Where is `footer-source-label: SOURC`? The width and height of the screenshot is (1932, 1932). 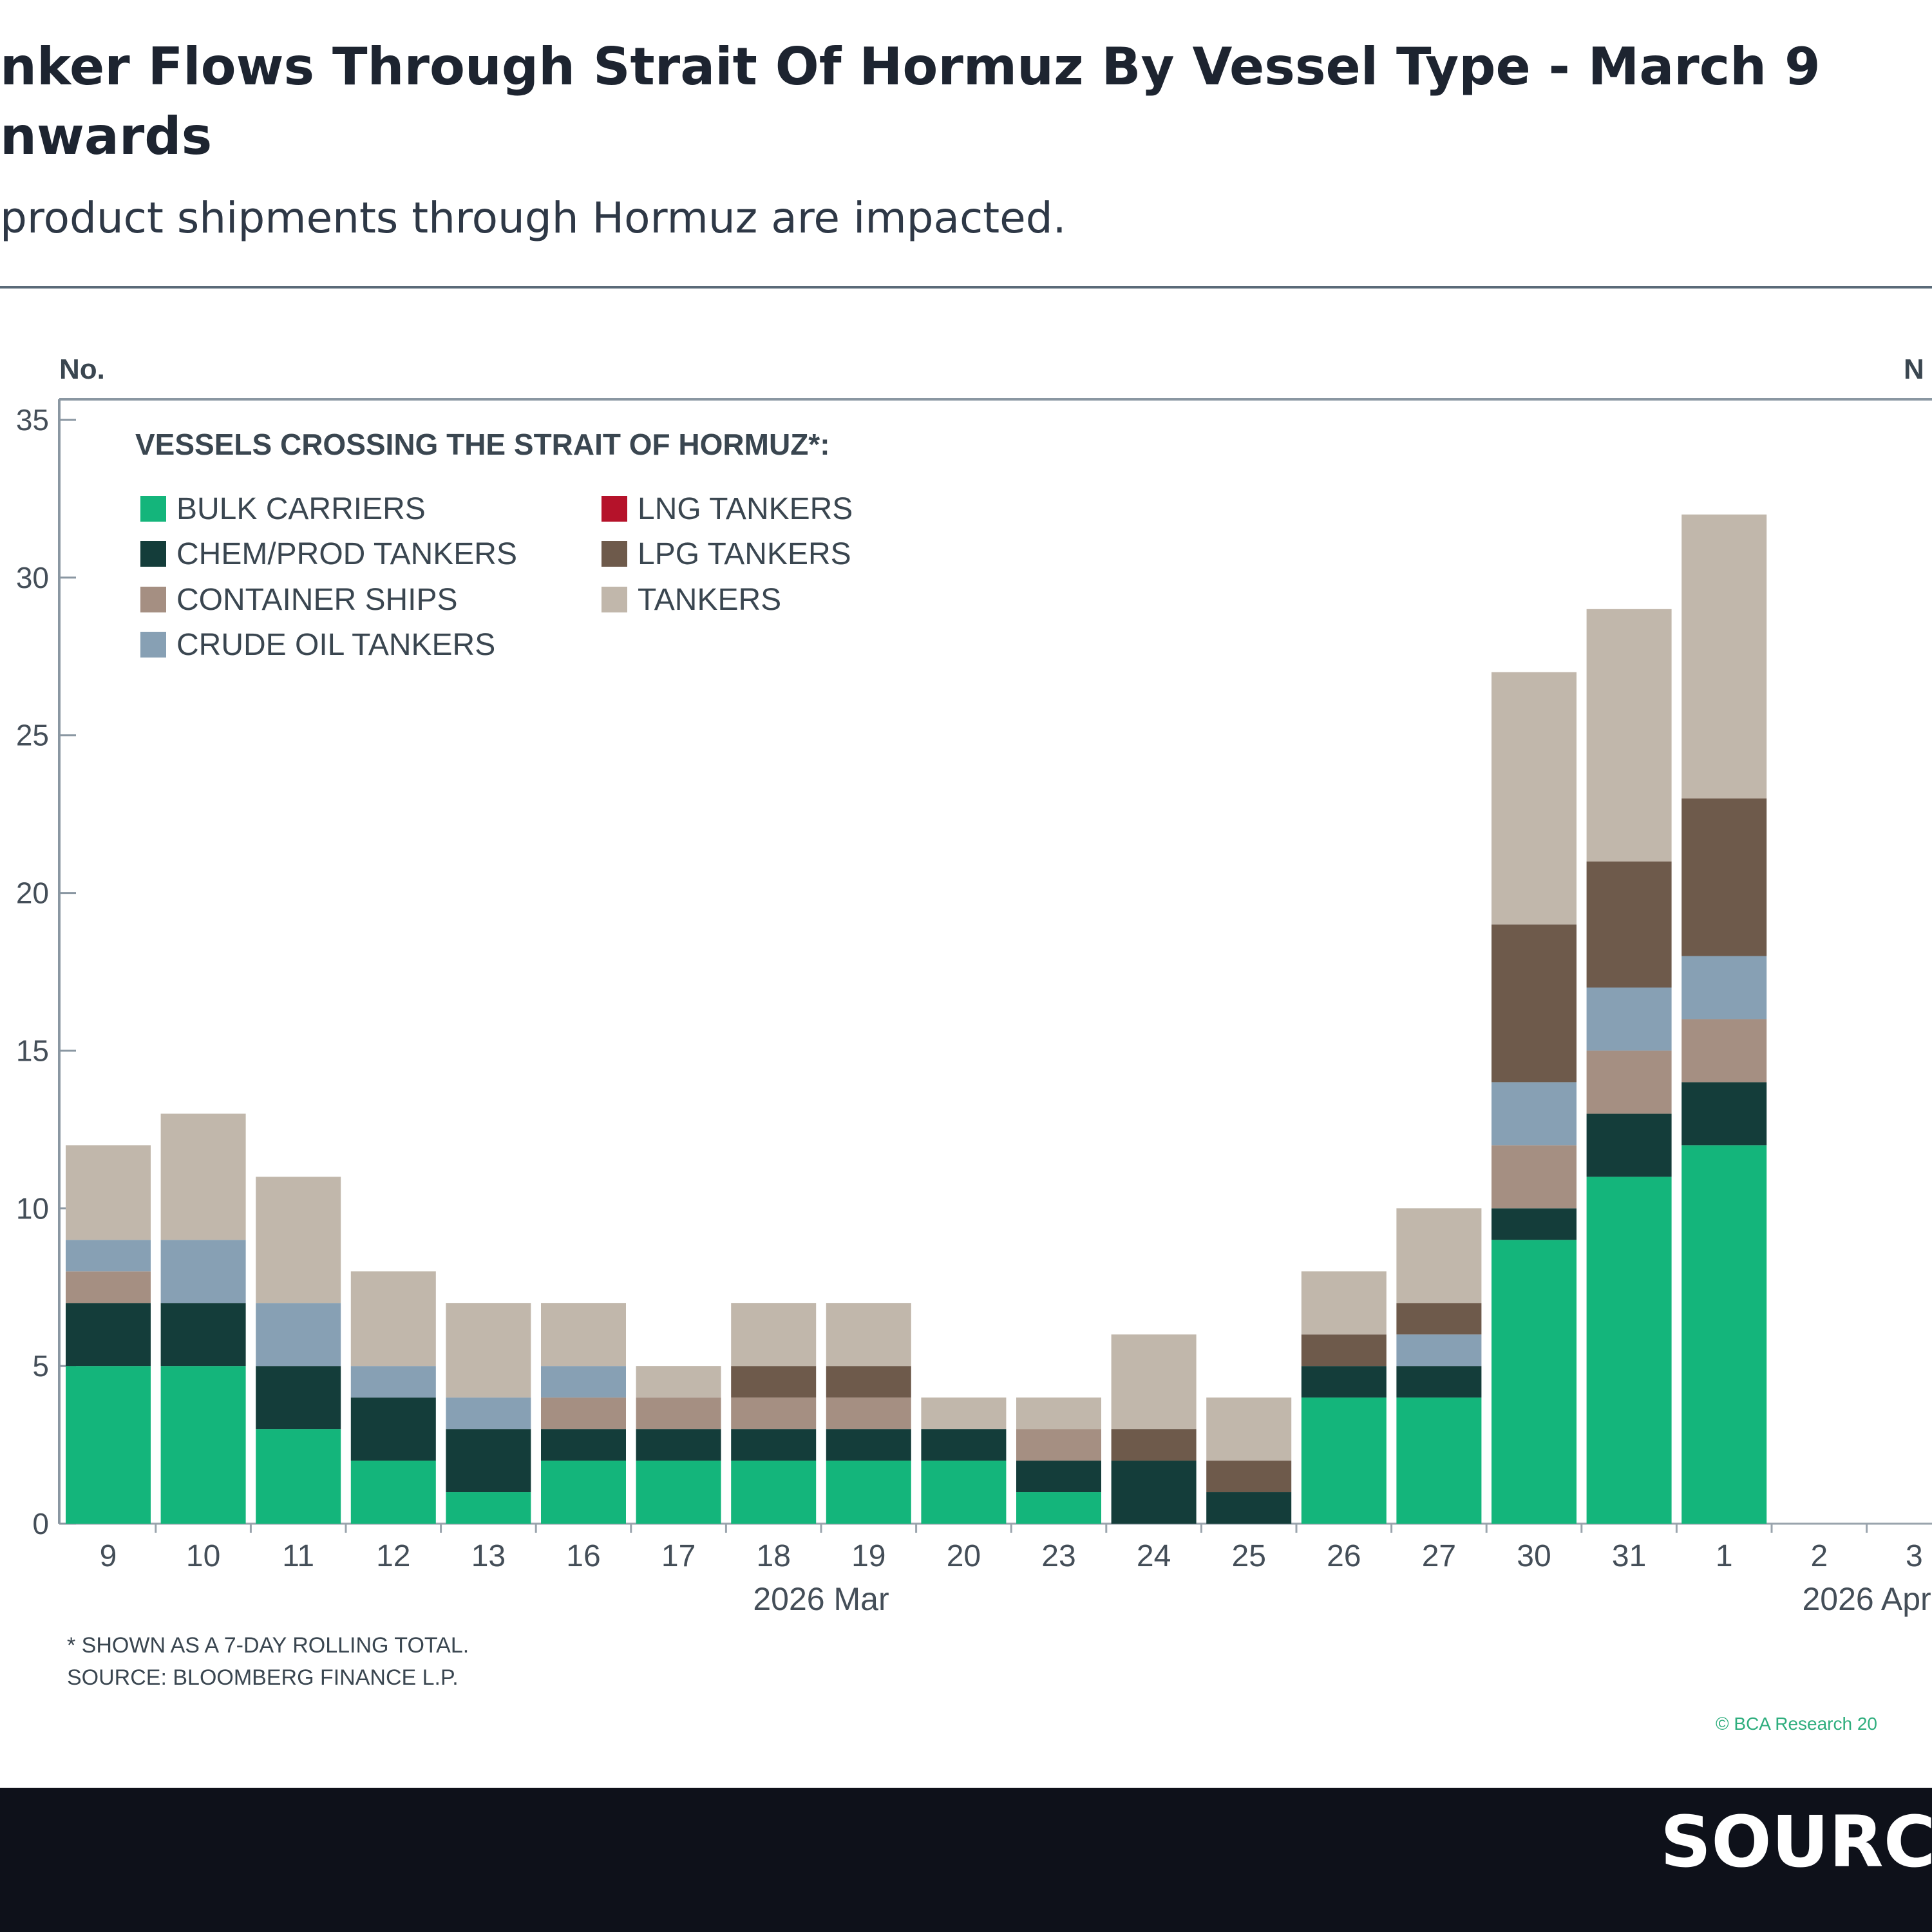 footer-source-label: SOURC is located at coordinates (1796, 1842).